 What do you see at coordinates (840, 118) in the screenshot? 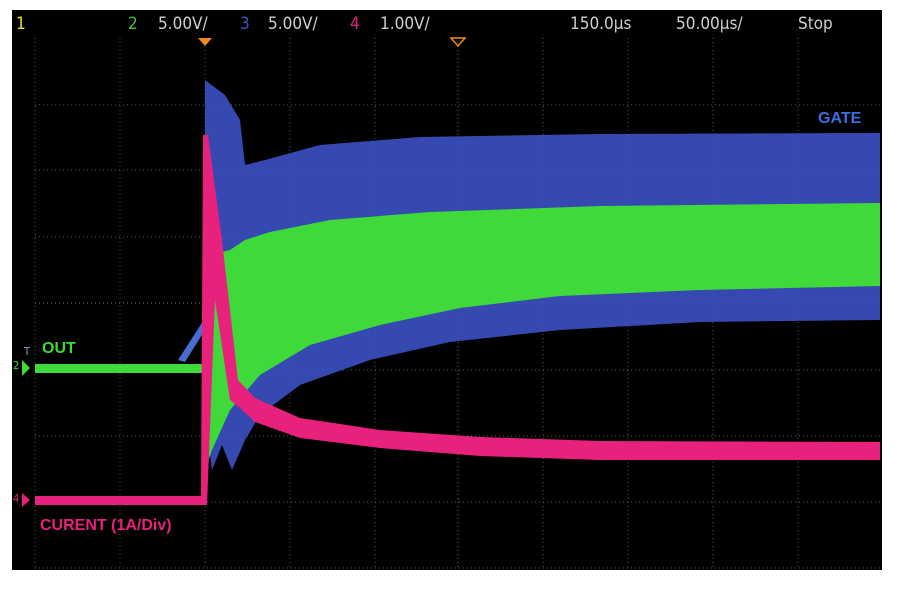
I see `trace-label: GATE` at bounding box center [840, 118].